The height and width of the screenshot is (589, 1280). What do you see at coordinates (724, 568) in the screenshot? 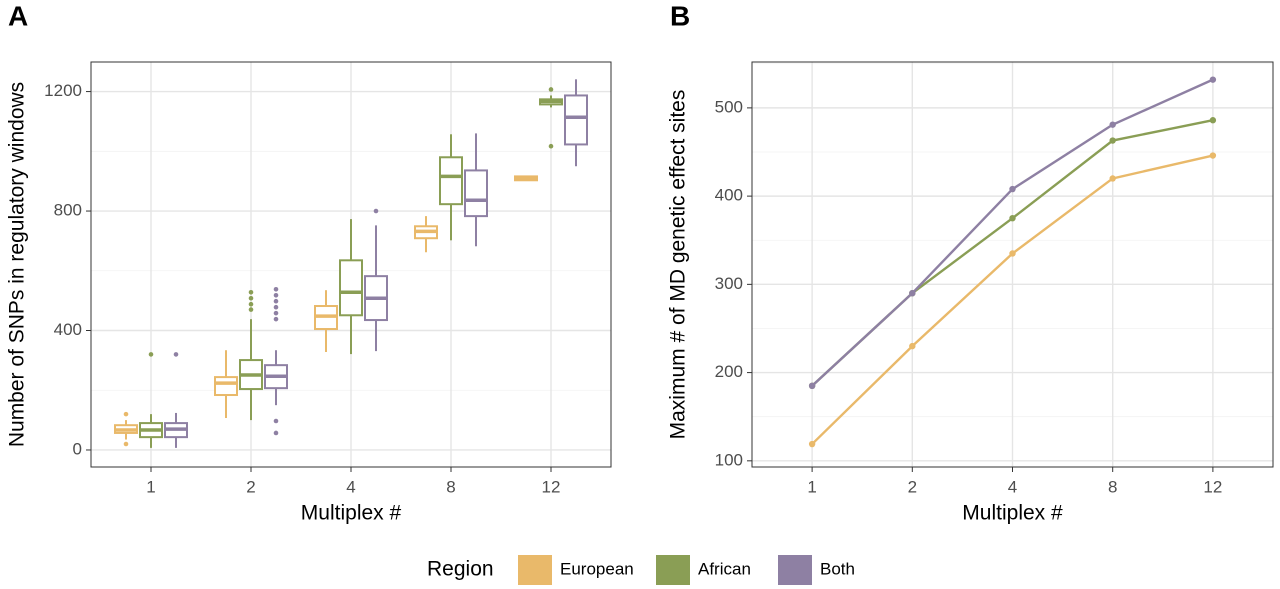
I see `legend-label: African` at bounding box center [724, 568].